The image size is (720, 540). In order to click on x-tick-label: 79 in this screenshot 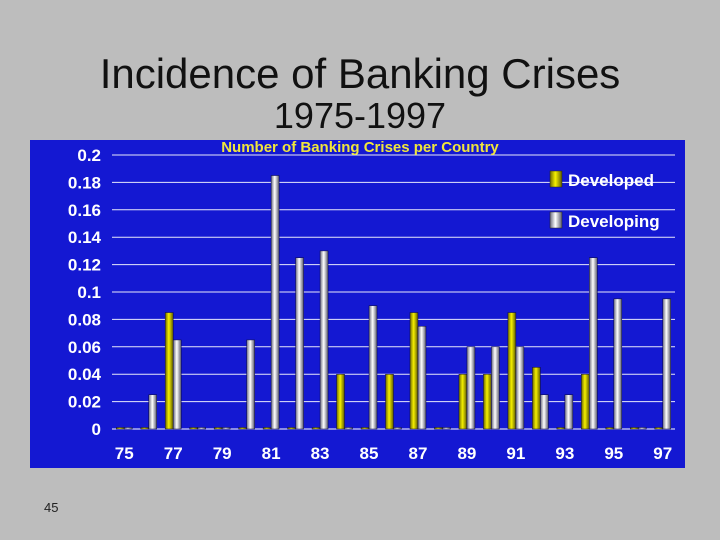, I will do `click(222, 453)`.